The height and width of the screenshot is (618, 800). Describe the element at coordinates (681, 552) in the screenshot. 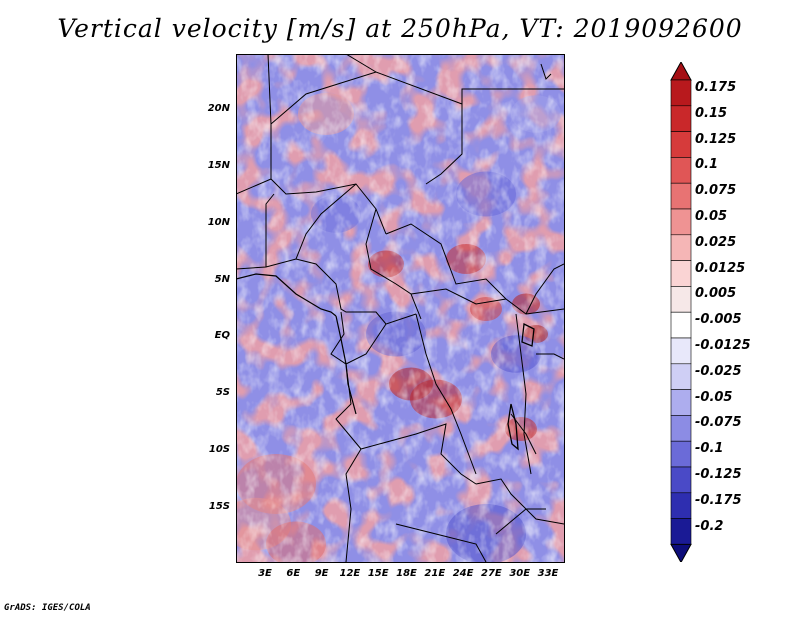

I see `colorbar-min-arrow` at that location.